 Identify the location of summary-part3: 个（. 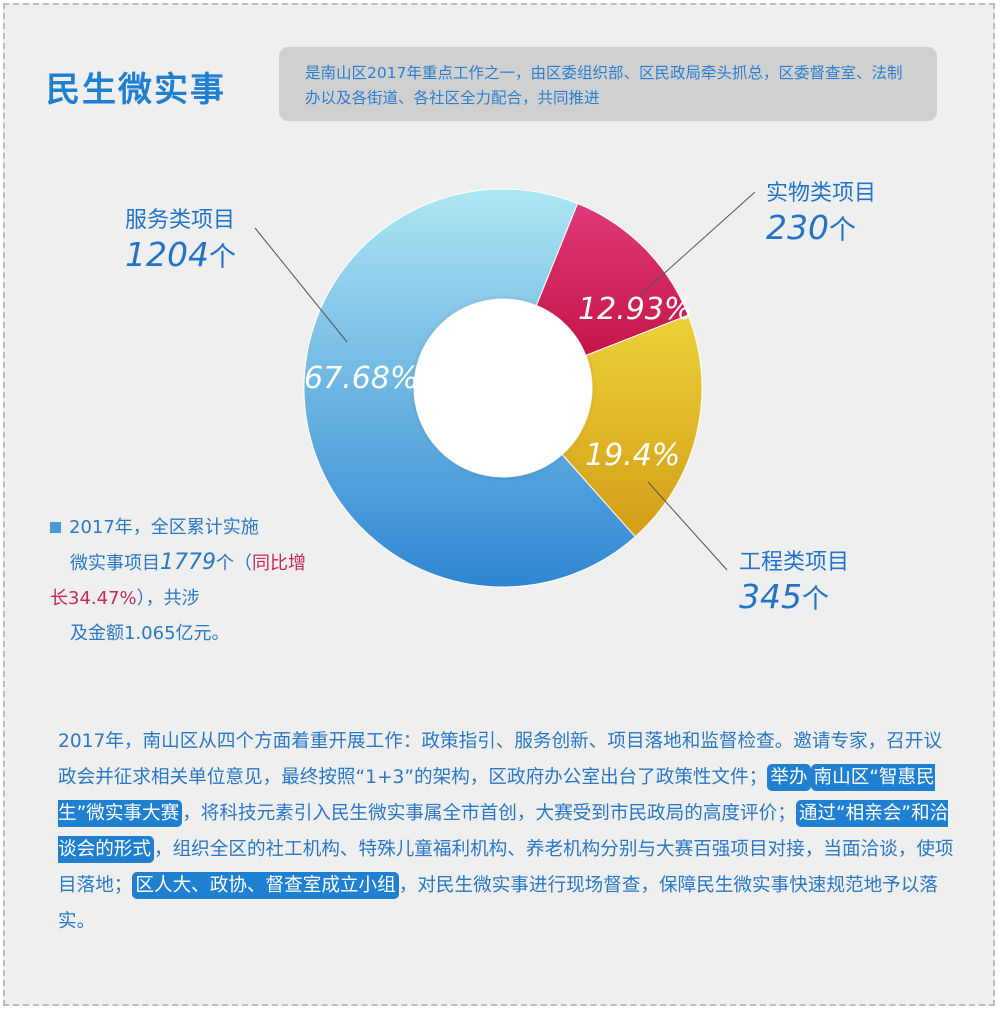
(234, 563).